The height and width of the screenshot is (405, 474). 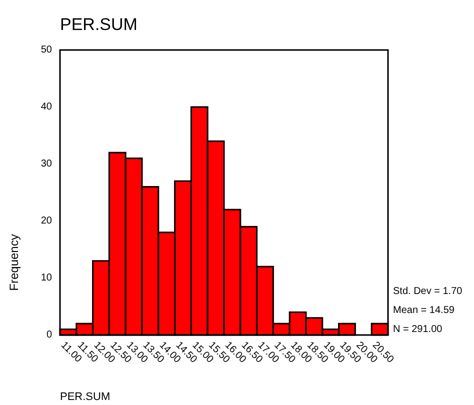 What do you see at coordinates (418, 329) in the screenshot?
I see `text: N = 291.00` at bounding box center [418, 329].